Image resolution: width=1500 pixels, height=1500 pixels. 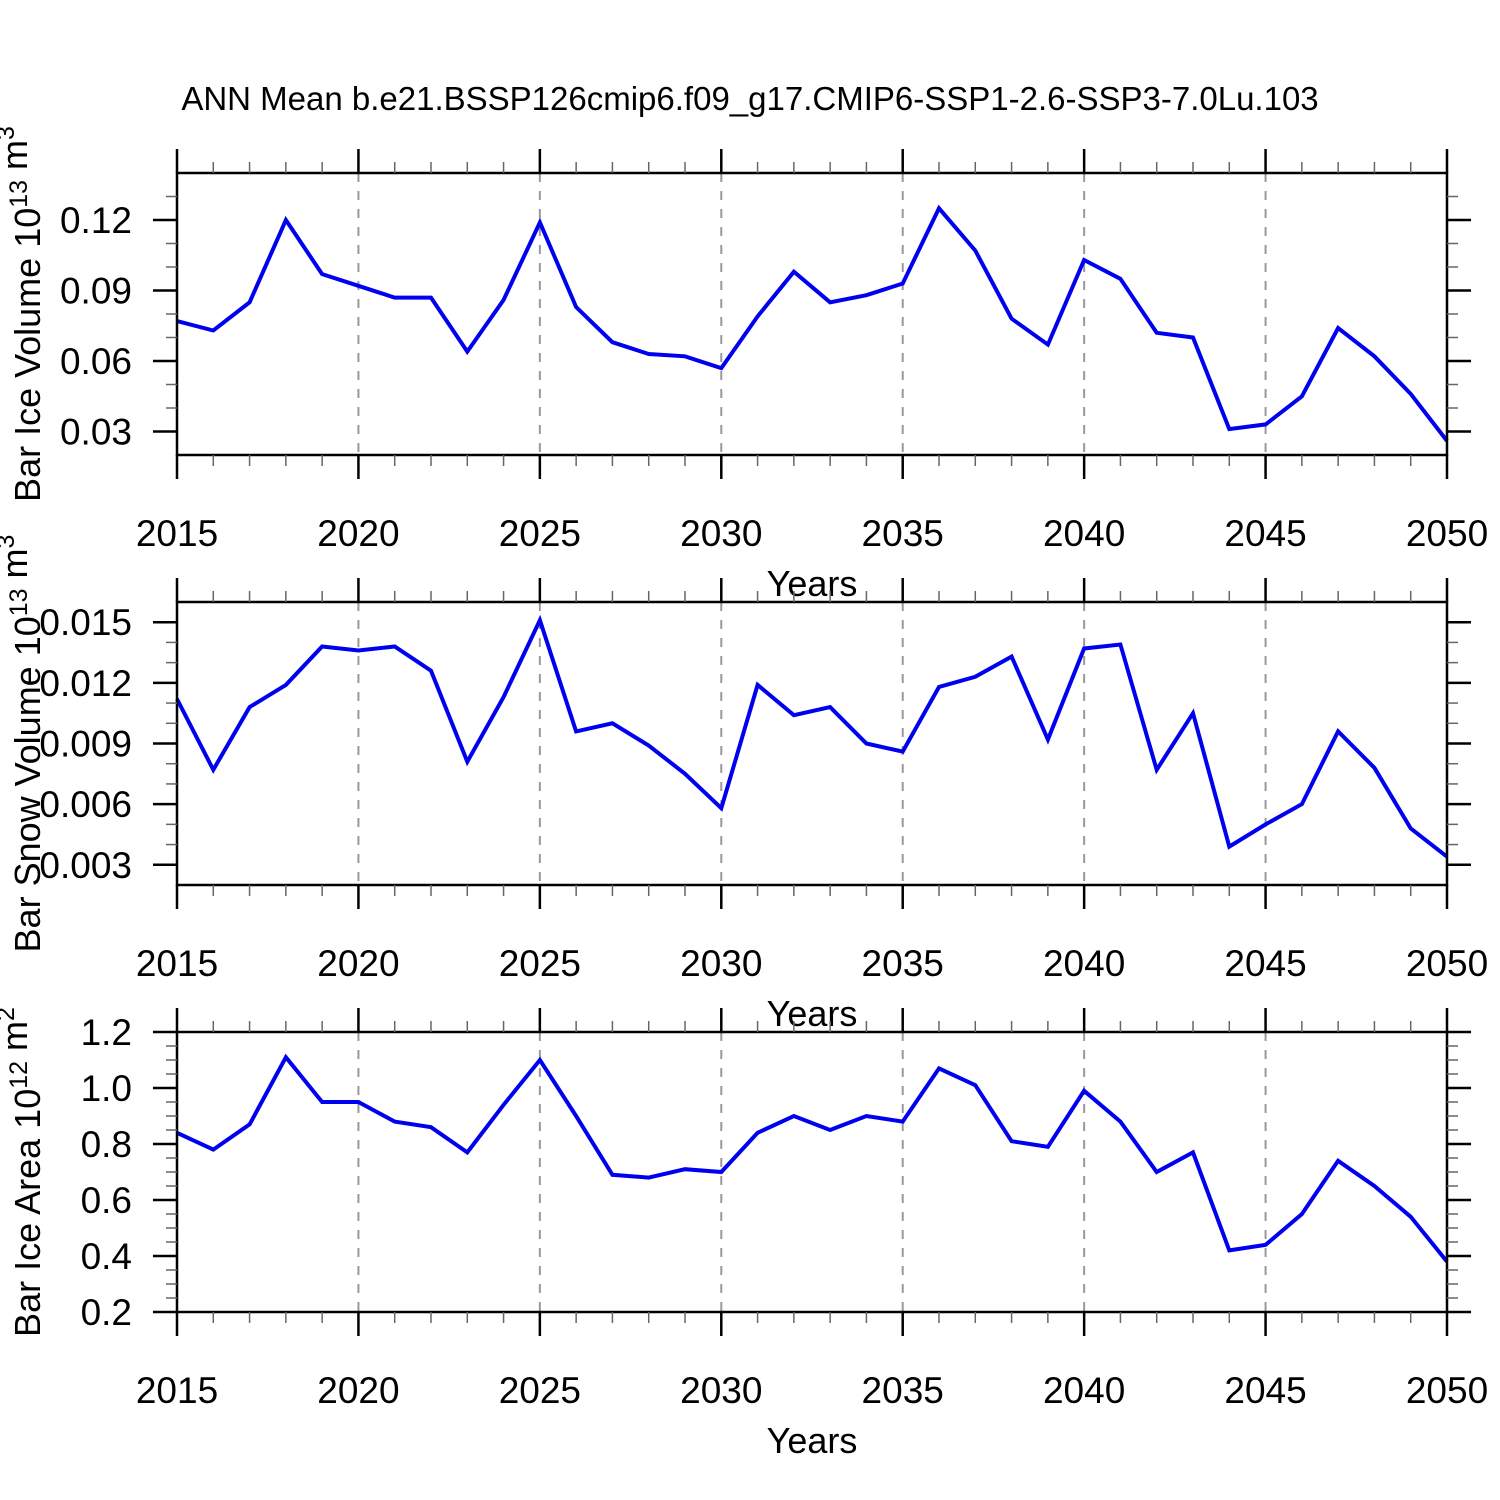 What do you see at coordinates (24, 314) in the screenshot?
I see `y-axis-title: Bar Ice Volume 1013 m3` at bounding box center [24, 314].